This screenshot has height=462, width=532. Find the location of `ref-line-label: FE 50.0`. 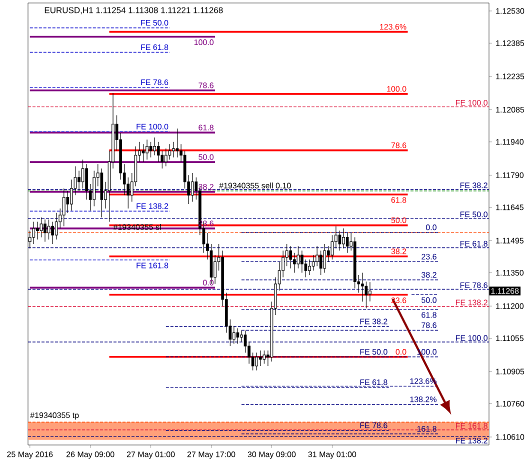

ref-line-label: FE 50.0 is located at coordinates (474, 215).